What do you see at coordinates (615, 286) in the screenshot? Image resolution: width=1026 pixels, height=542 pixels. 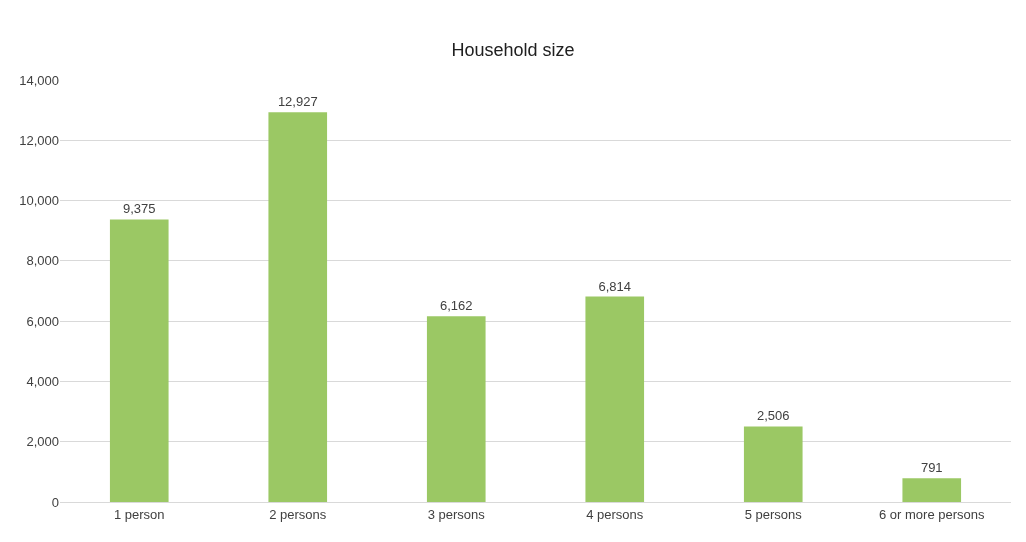 I see `data-label: 6,814` at bounding box center [615, 286].